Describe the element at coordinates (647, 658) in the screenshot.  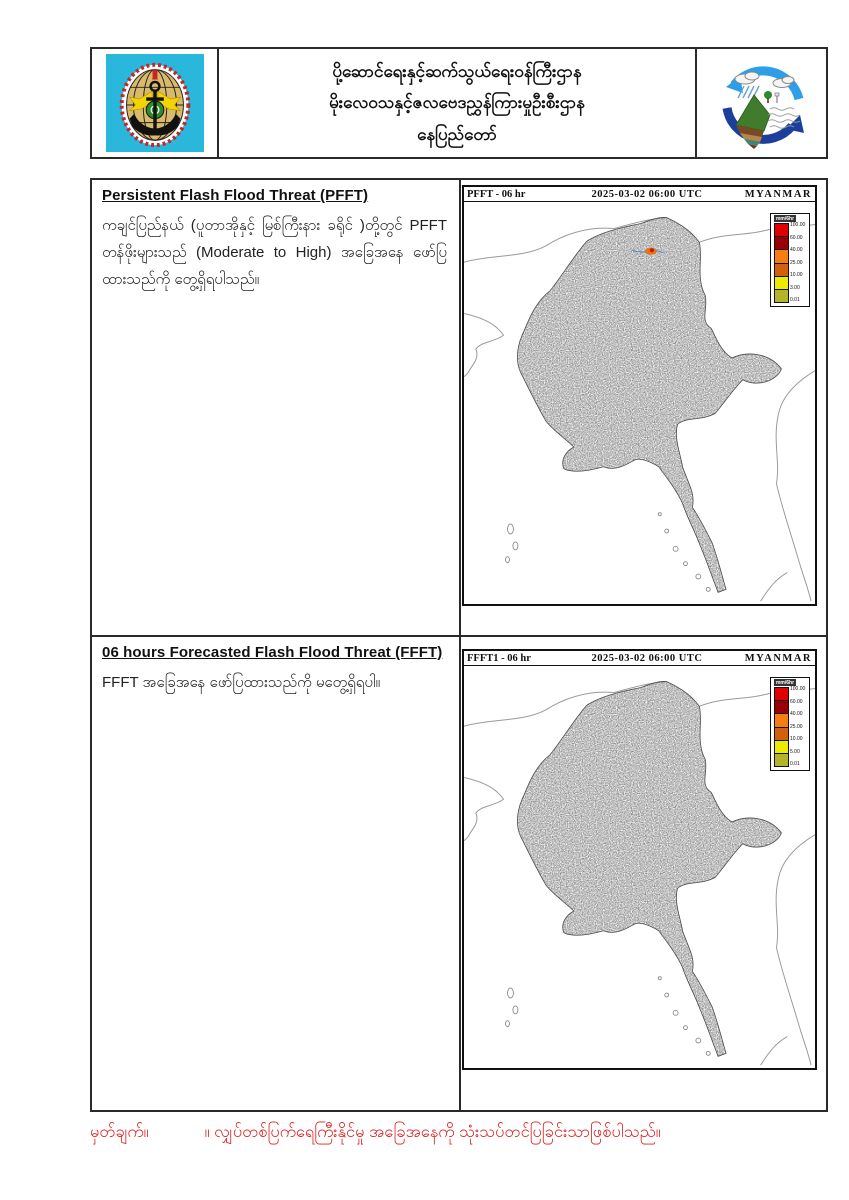
I see `ffft-map-datetime: 2025-03-02 06:00 UTC` at that location.